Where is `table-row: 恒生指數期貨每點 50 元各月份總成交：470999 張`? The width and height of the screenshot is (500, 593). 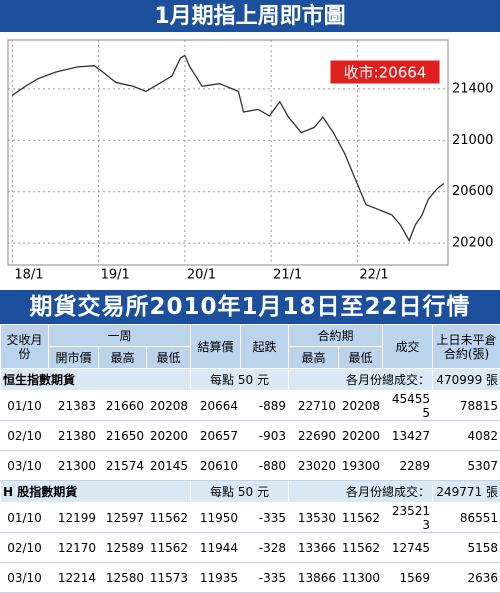 table-row: 恒生指數期貨每點 50 元各月份總成交：470999 張 is located at coordinates (250, 380).